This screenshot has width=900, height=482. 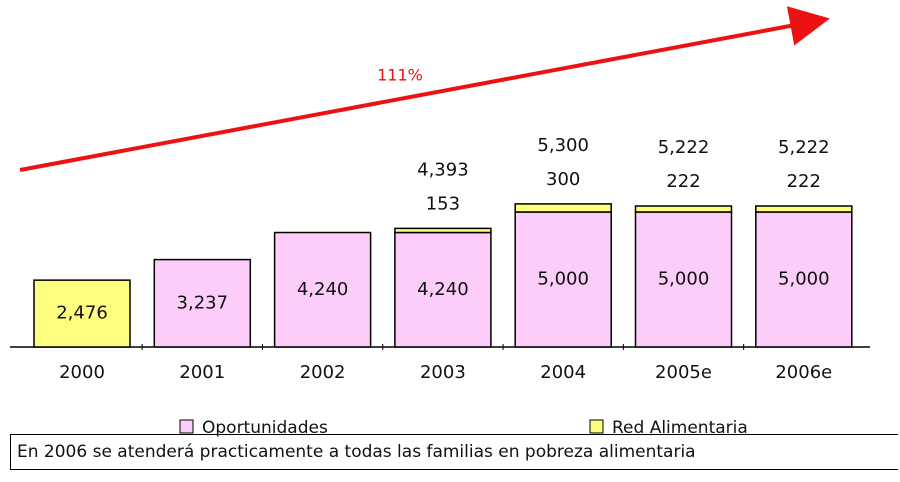 What do you see at coordinates (202, 372) in the screenshot?
I see `x-tick-label: 2001` at bounding box center [202, 372].